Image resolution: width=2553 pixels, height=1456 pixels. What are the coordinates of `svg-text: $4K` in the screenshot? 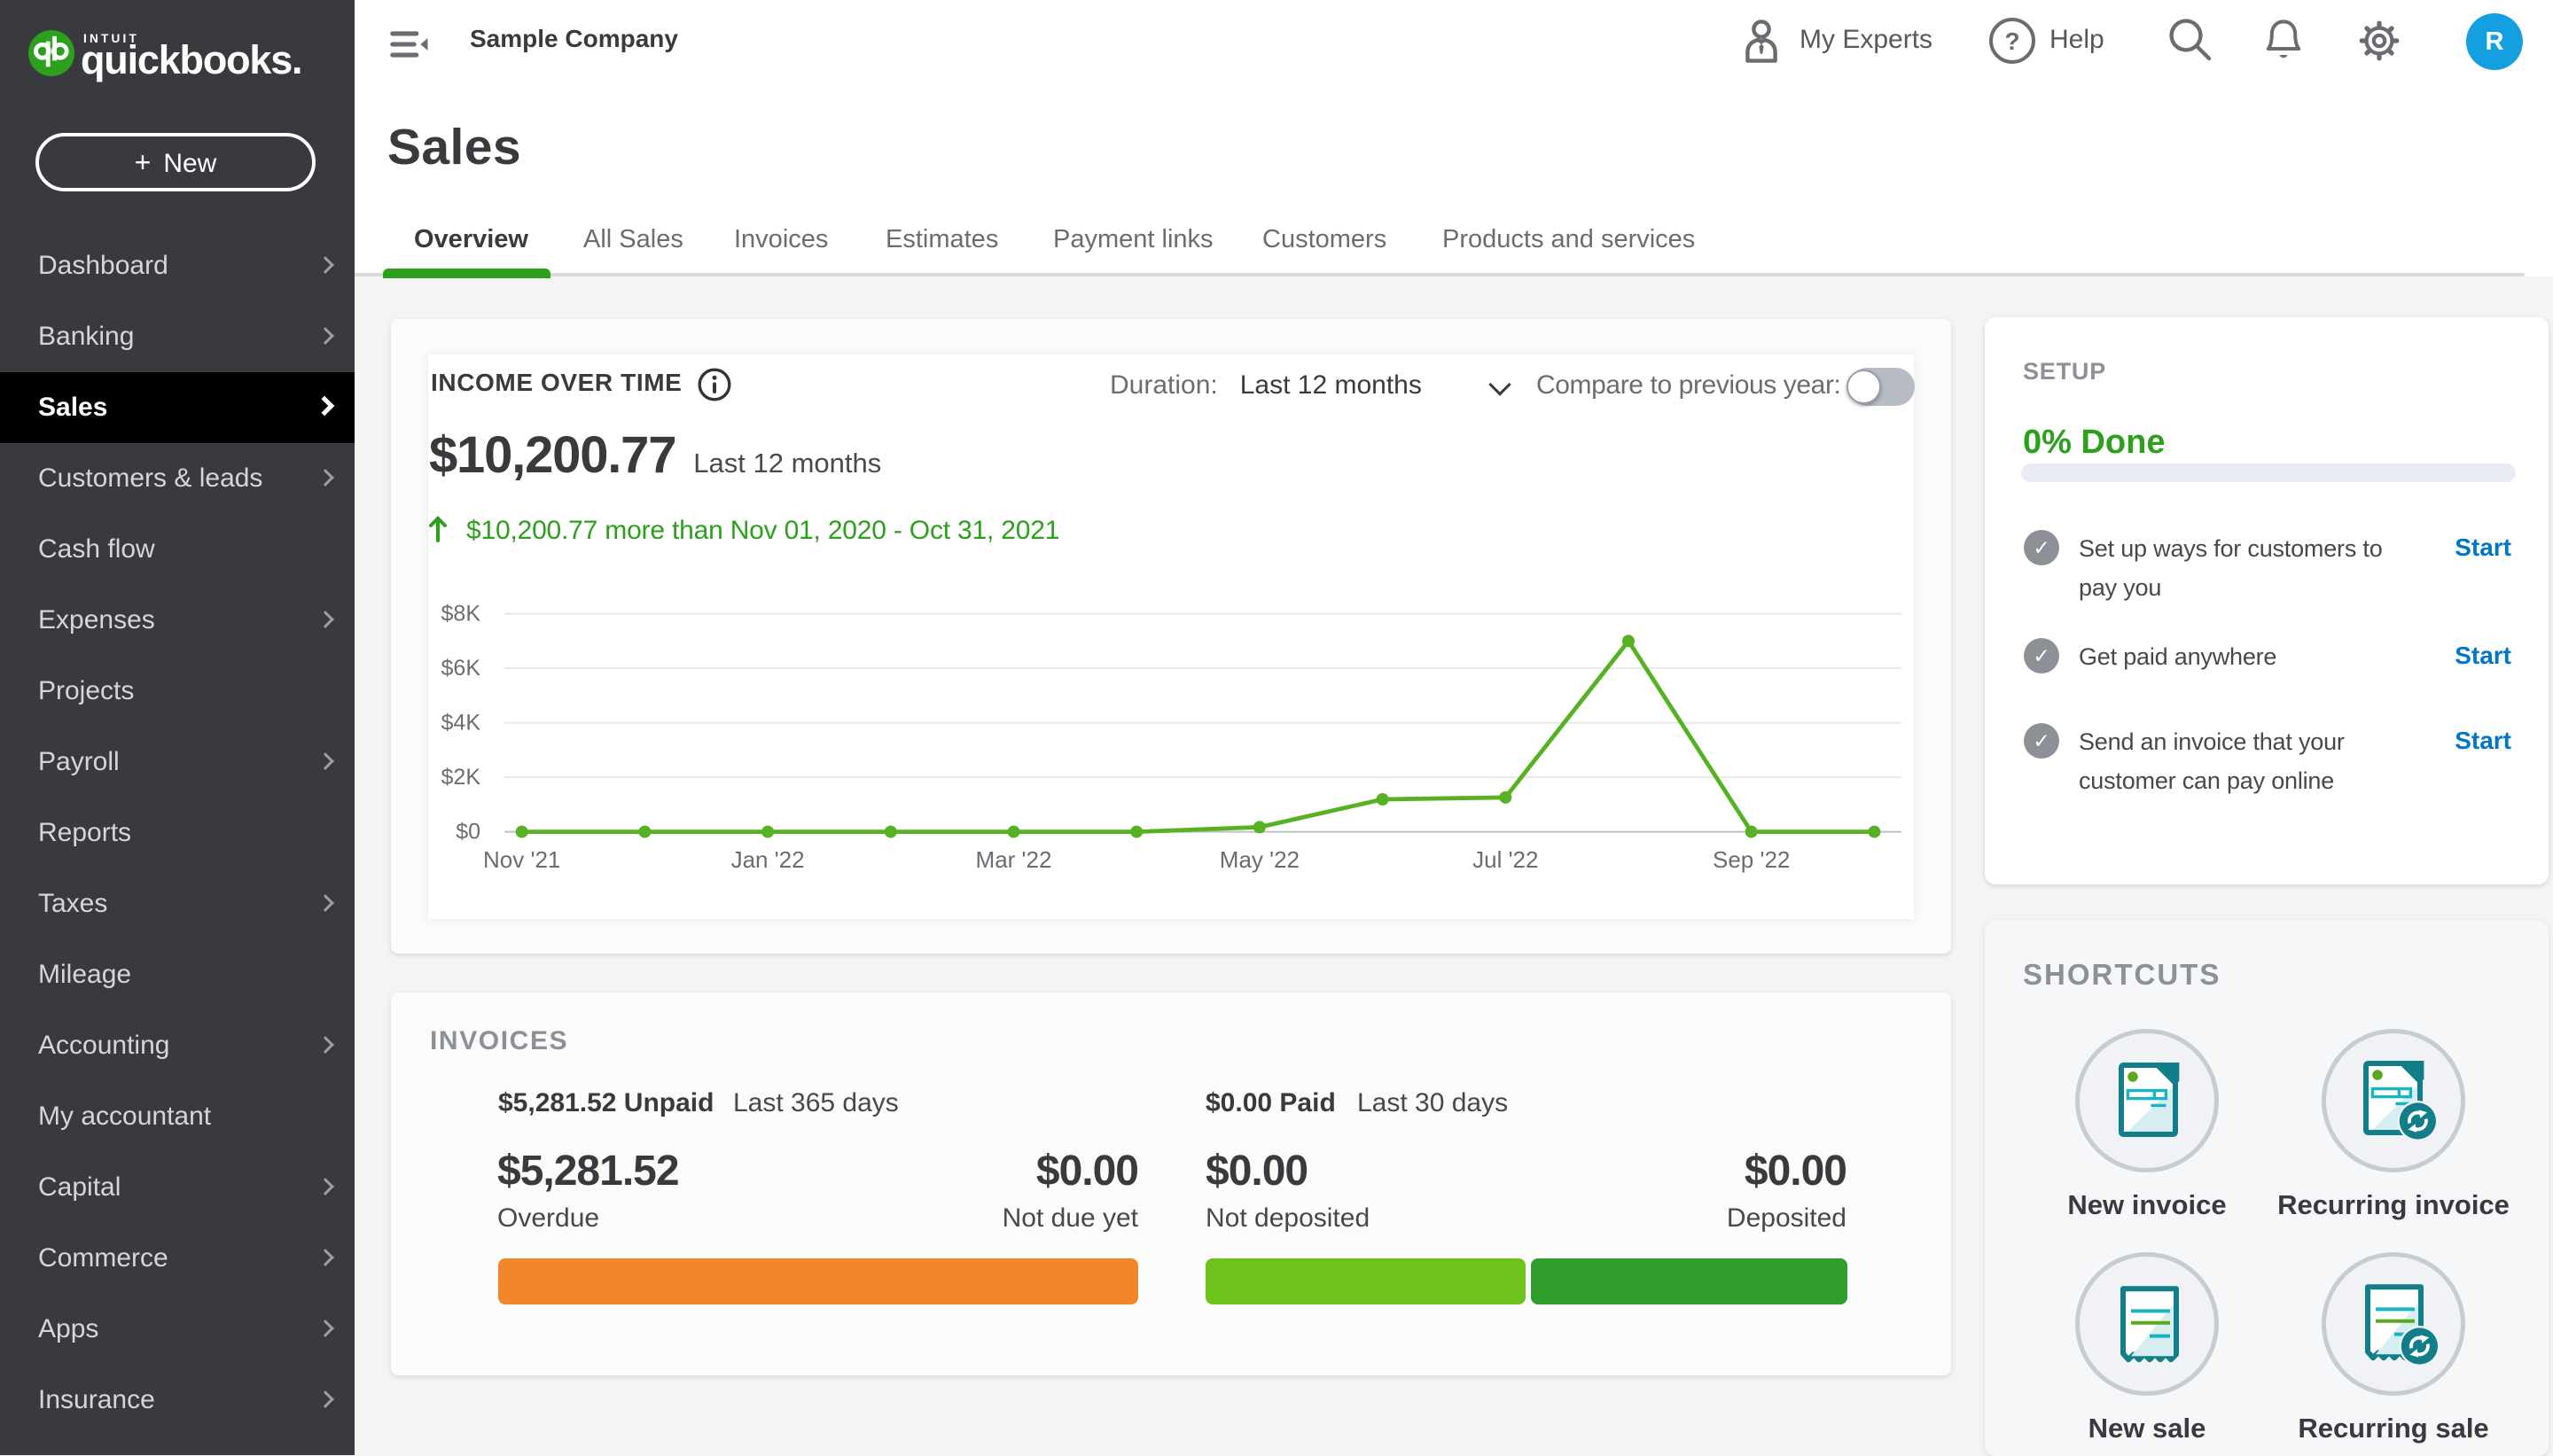 It's located at (461, 723).